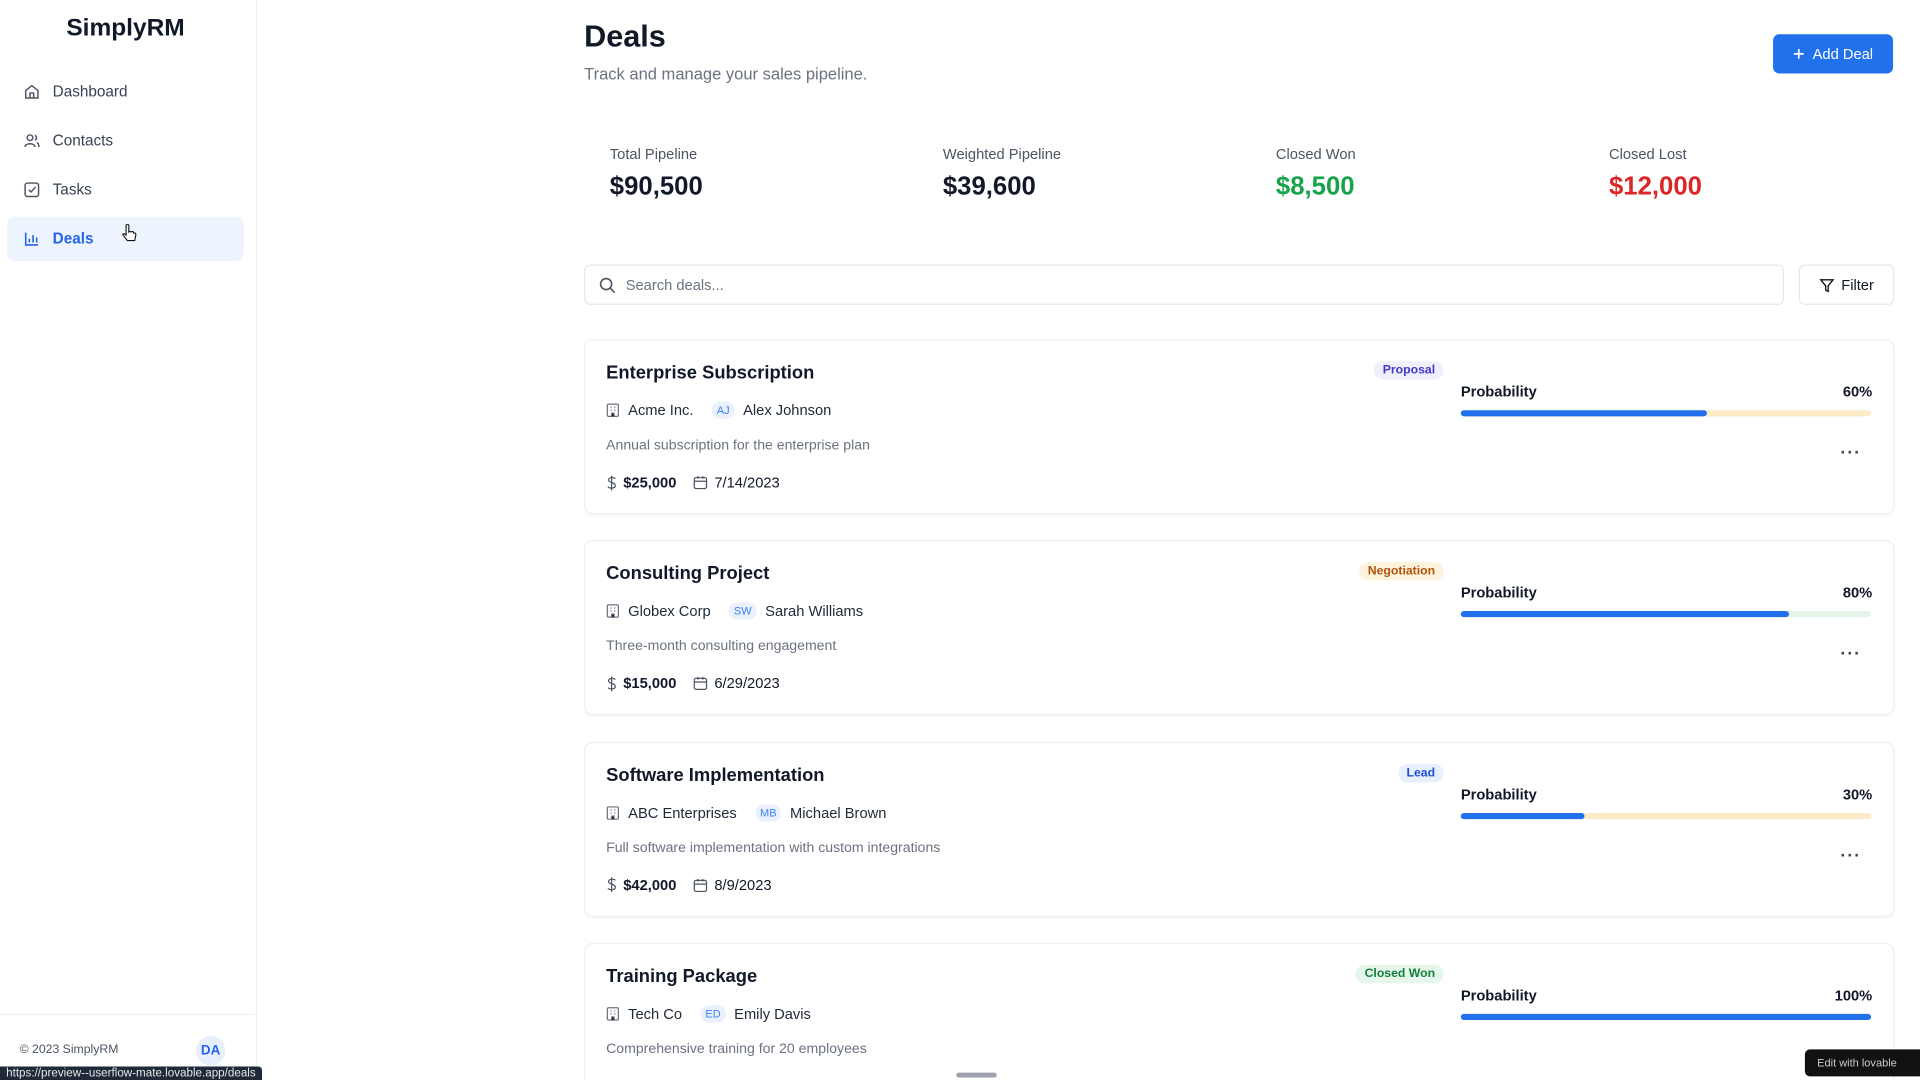  What do you see at coordinates (69, 1050) in the screenshot?
I see `copyright: © 2023 SimplyRM` at bounding box center [69, 1050].